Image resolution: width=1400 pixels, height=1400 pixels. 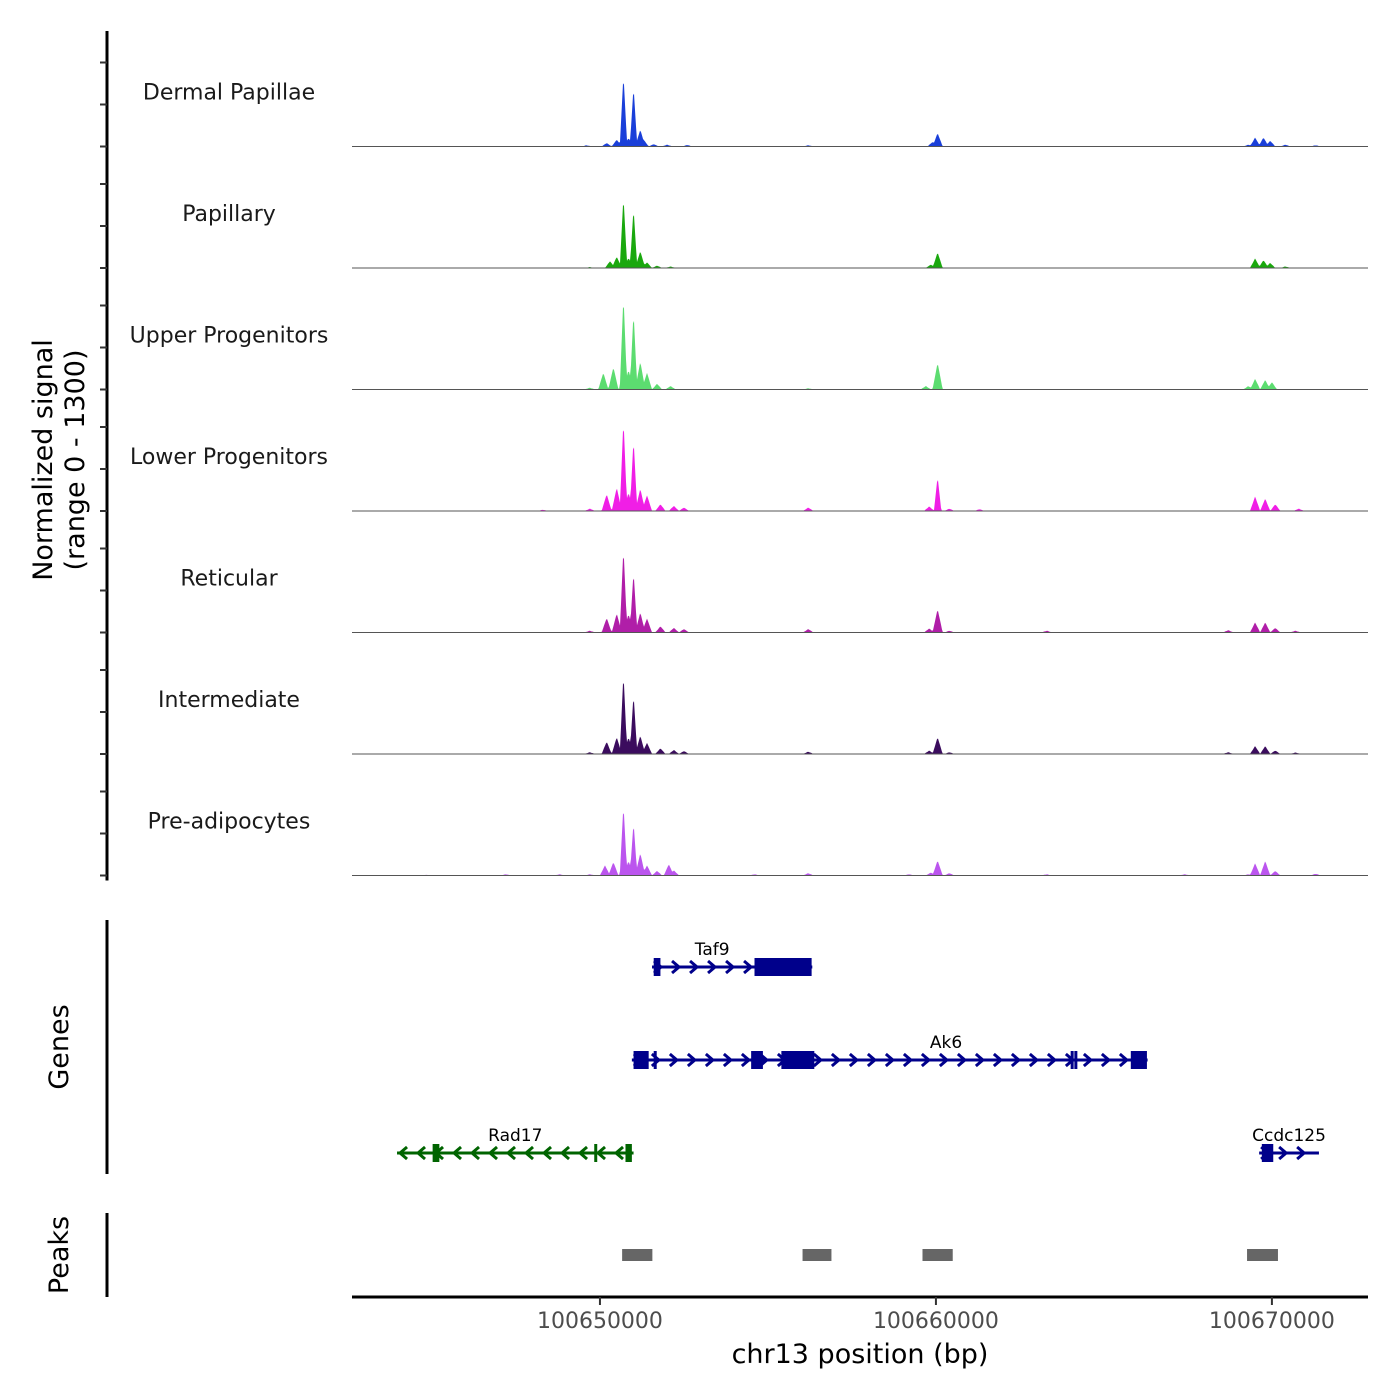 I want to click on y-axis-title: Normalized signal (range 0 - 1300), so click(x=59, y=460).